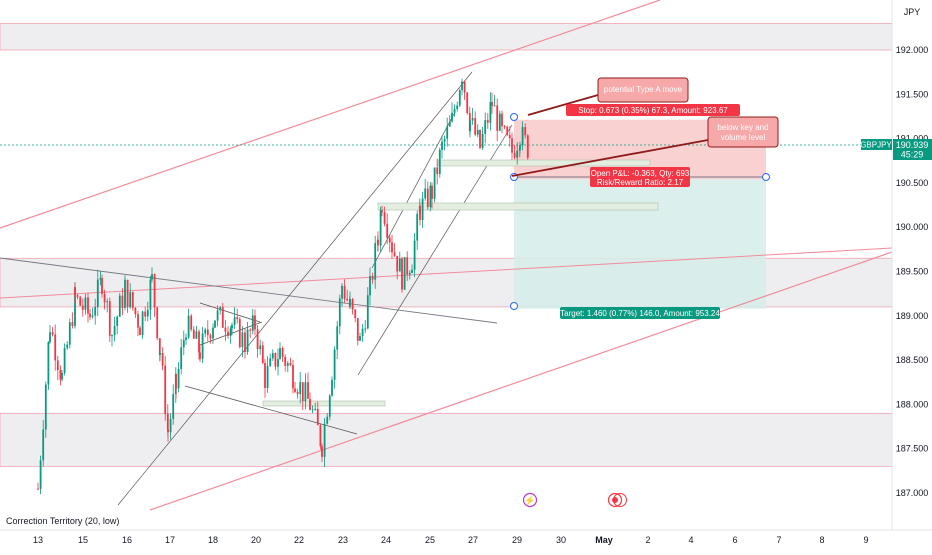  What do you see at coordinates (271, 410) in the screenshot?
I see `wedge-lower-line` at bounding box center [271, 410].